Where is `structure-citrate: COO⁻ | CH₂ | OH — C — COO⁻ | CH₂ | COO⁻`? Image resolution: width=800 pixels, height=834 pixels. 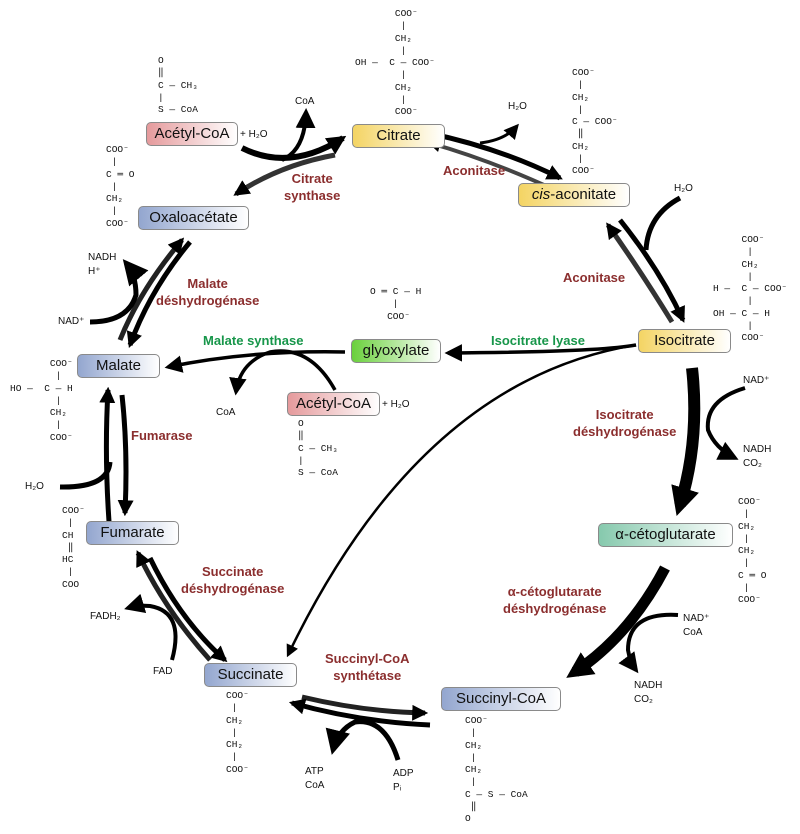
structure-citrate: COO⁻ | CH₂ | OH — C — COO⁻ | CH₂ | COO⁻ is located at coordinates (395, 63).